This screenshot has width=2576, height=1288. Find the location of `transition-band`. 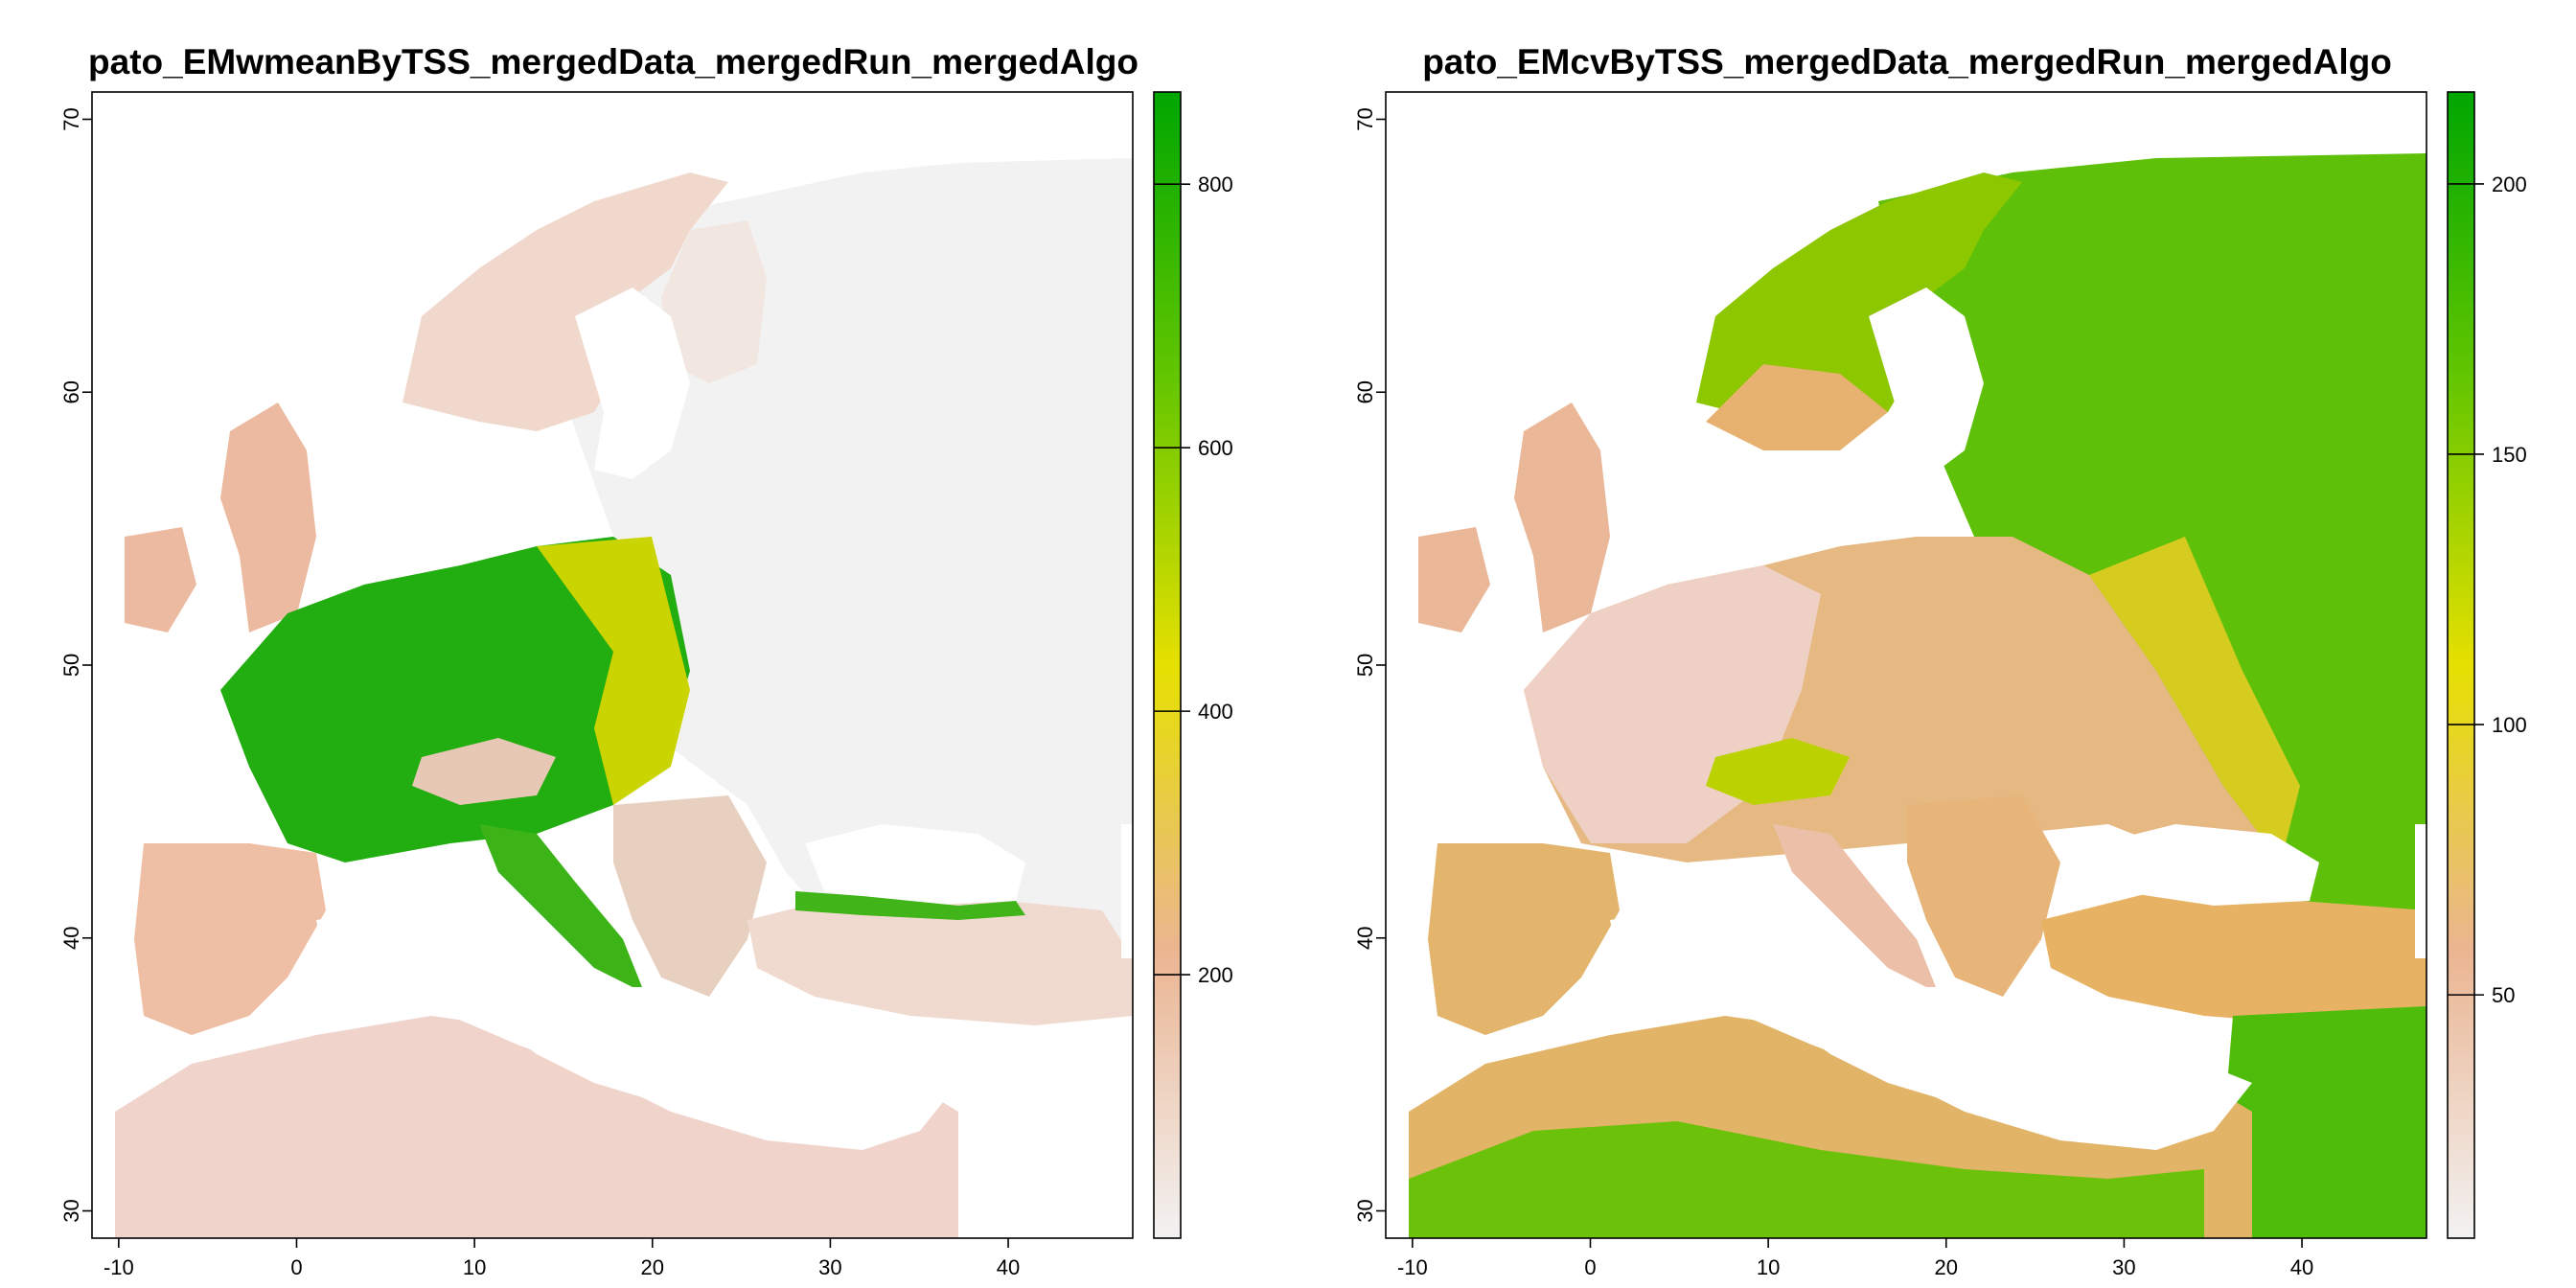

transition-band is located at coordinates (2194, 699).